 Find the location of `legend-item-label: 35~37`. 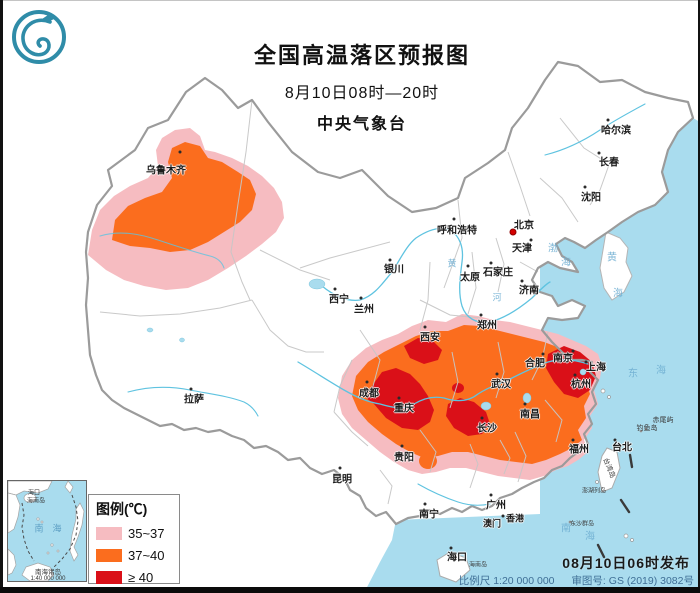

legend-item-label: 35~37 is located at coordinates (146, 533).